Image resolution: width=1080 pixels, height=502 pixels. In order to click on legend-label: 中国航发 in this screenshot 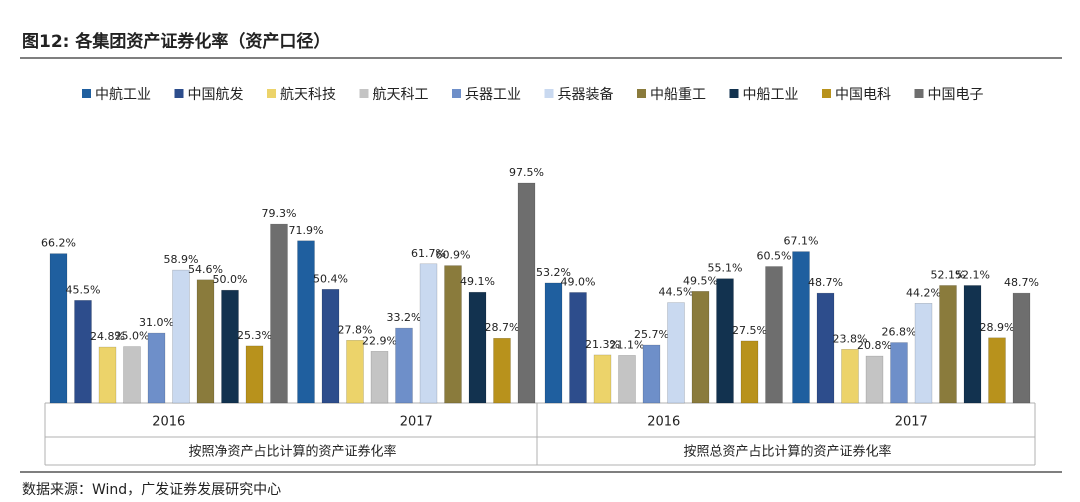, I will do `click(216, 95)`.